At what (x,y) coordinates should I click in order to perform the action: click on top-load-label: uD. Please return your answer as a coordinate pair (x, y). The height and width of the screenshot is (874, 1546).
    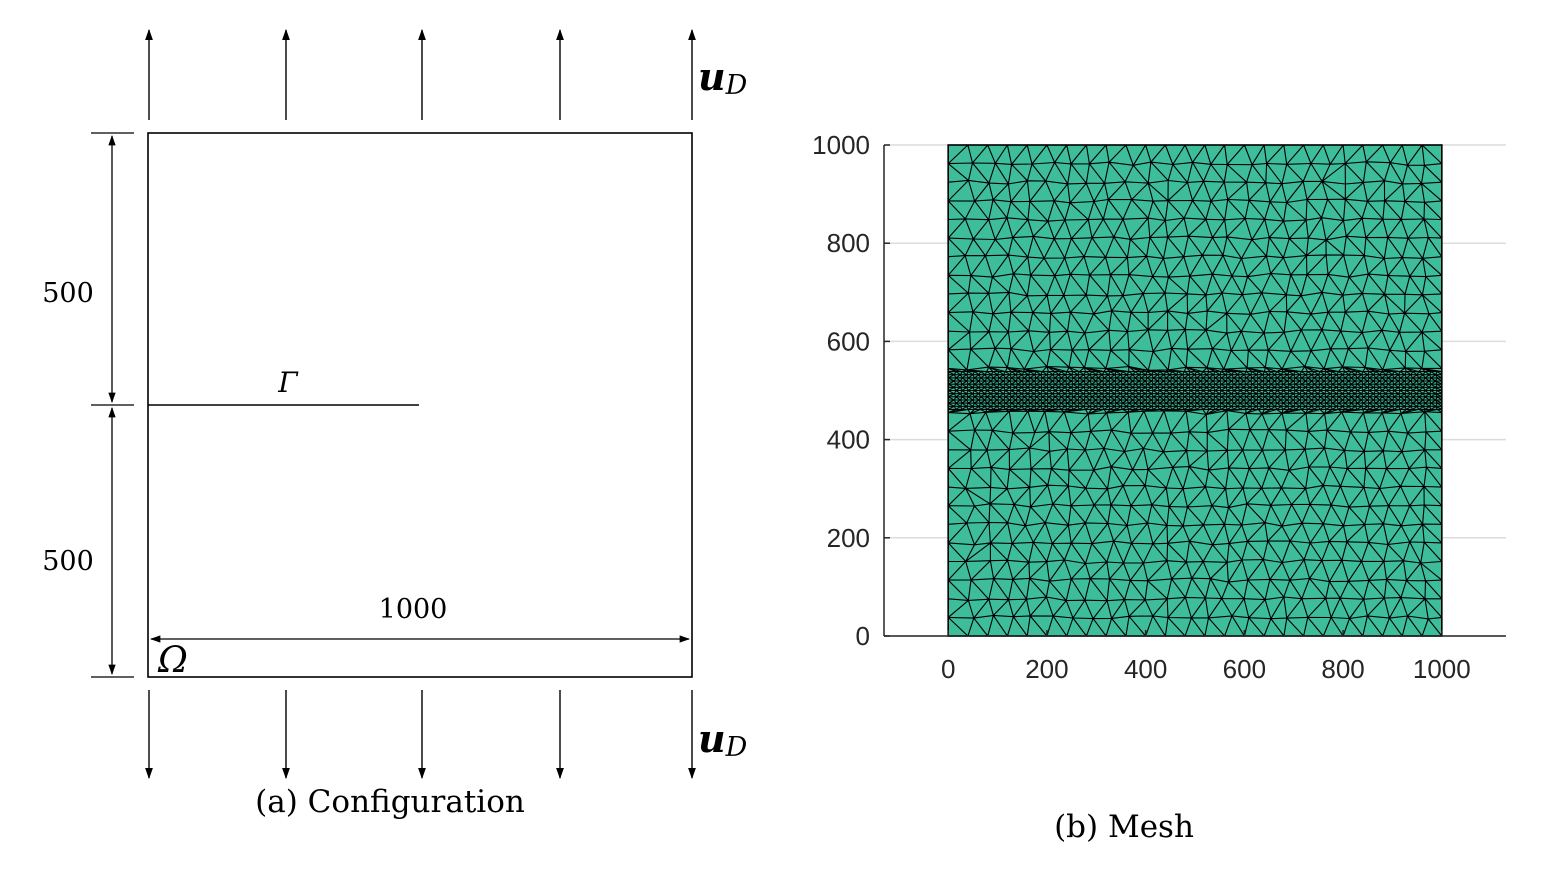
    Looking at the image, I should click on (723, 77).